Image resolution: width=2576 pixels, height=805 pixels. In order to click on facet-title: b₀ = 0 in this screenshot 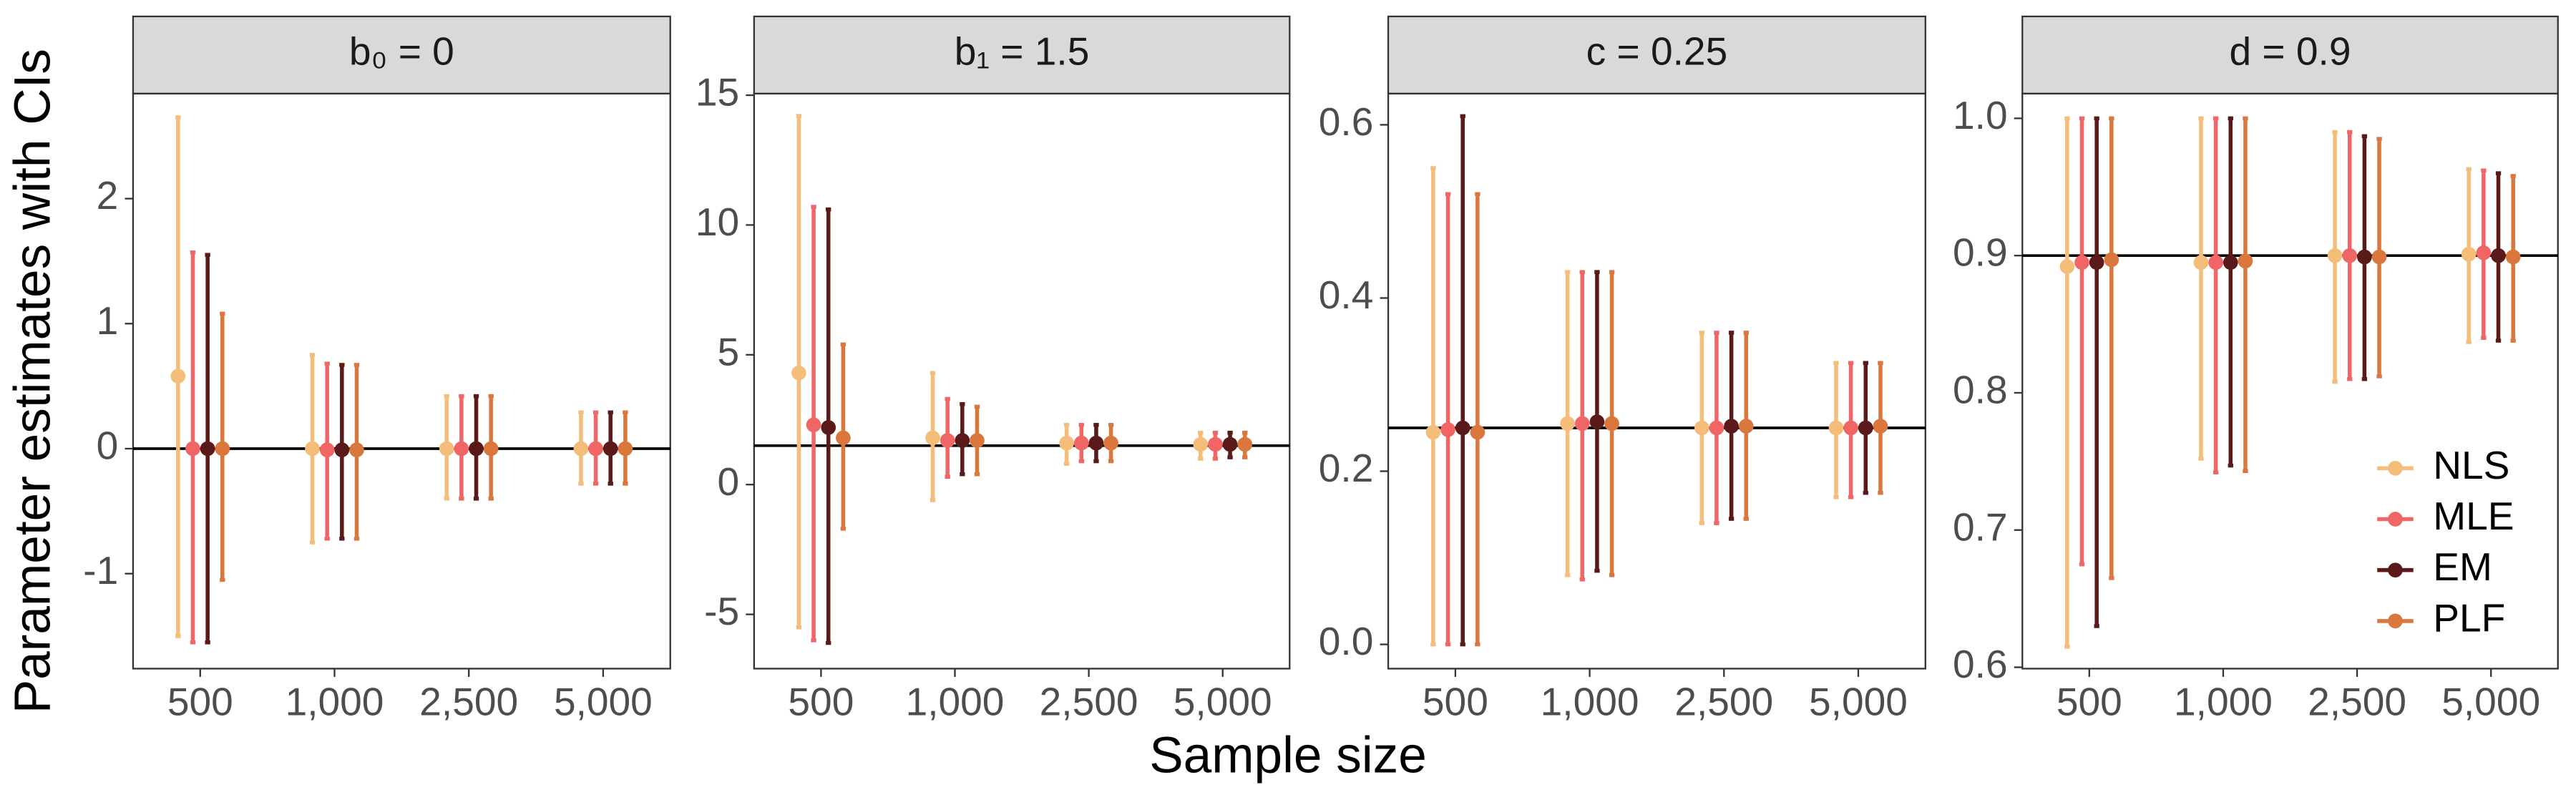, I will do `click(401, 51)`.